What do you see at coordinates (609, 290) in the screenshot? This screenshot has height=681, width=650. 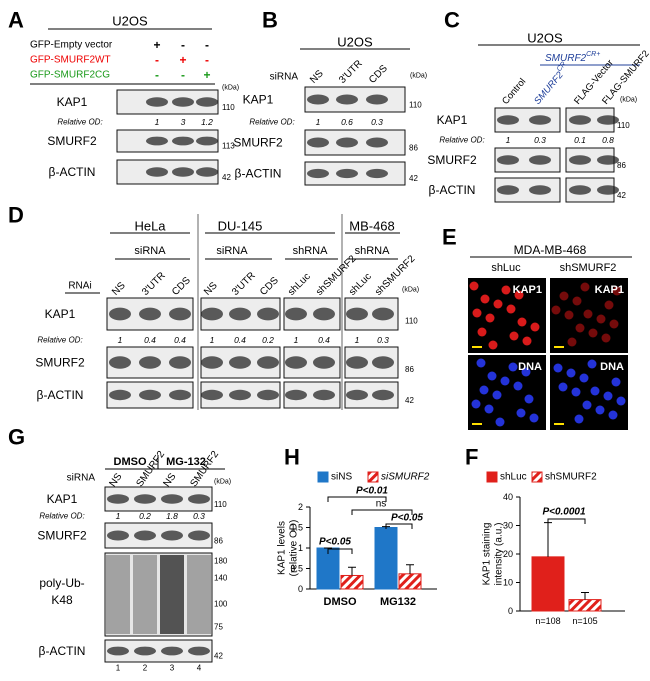 I see `channel-label: KAP1` at bounding box center [609, 290].